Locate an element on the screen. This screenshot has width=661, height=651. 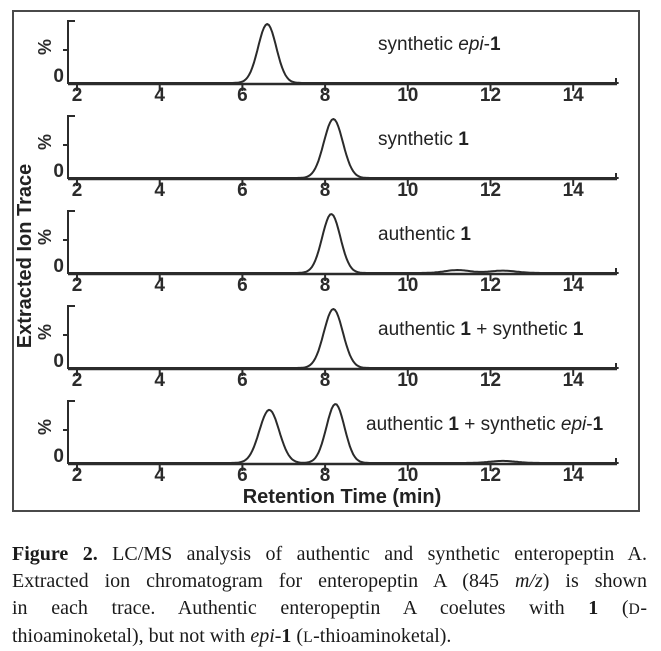
trace-label-segment: - is located at coordinates (486, 44).